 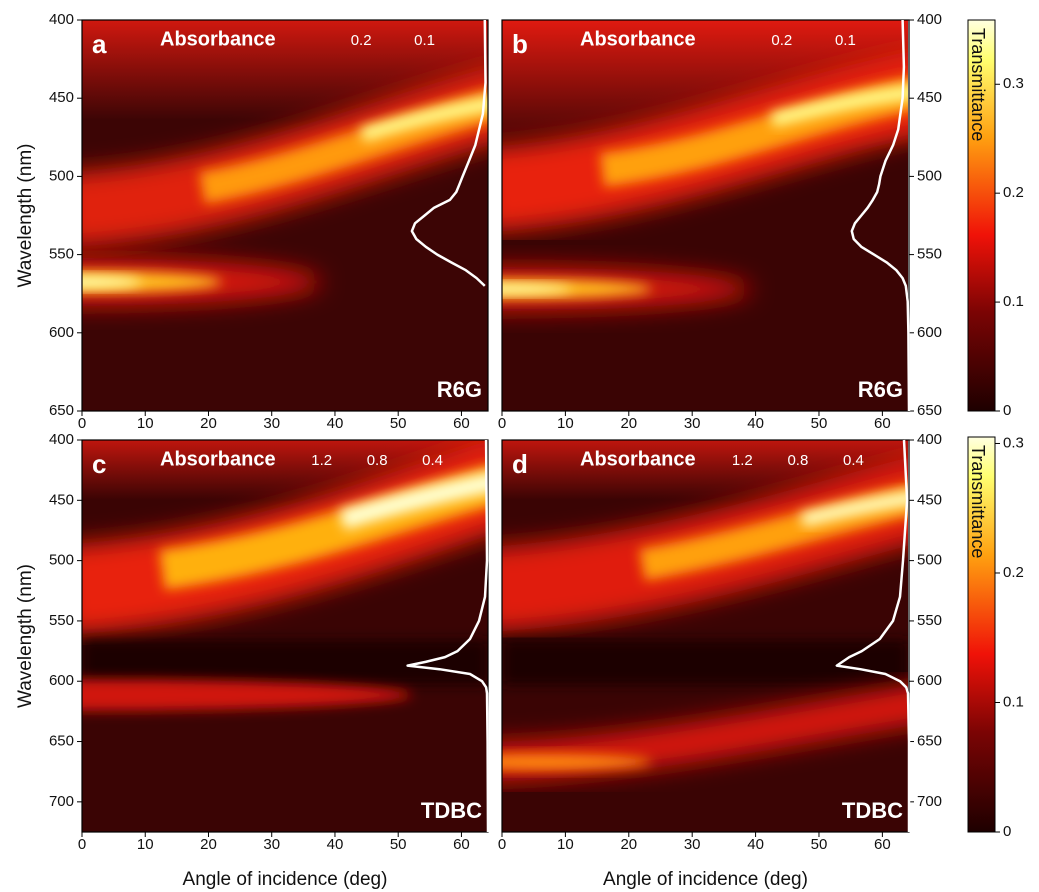 I want to click on y-axis-title: Wavelength (nm), so click(x=25, y=216).